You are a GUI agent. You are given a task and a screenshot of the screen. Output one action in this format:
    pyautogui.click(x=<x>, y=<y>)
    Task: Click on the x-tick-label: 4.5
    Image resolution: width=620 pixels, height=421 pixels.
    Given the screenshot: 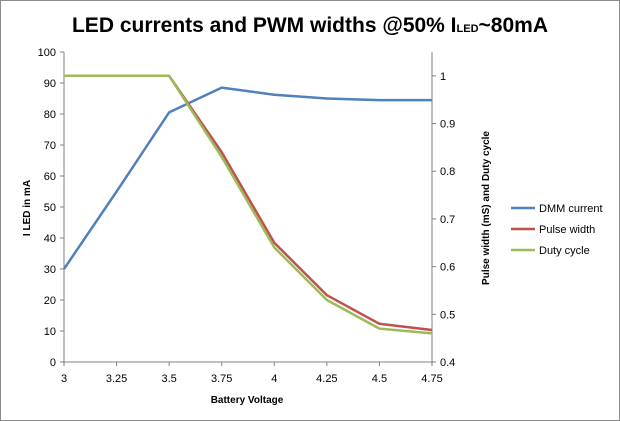 What is the action you would take?
    pyautogui.click(x=379, y=379)
    